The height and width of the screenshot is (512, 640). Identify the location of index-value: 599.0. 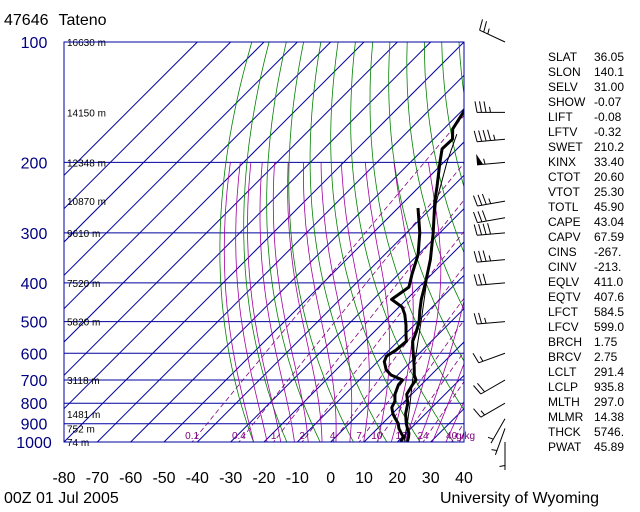
(609, 327).